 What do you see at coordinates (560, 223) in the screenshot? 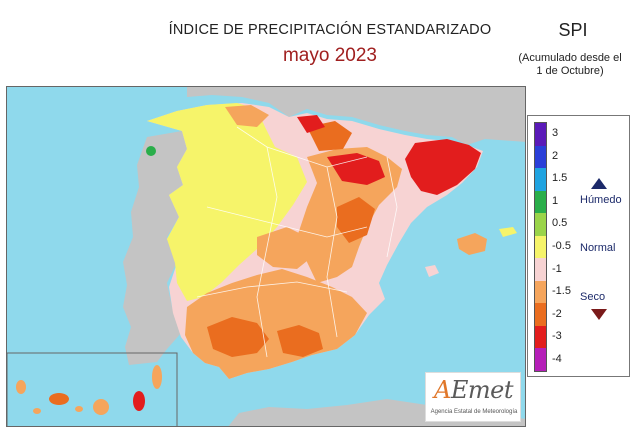
I see `legend-tick-label: 0.5` at bounding box center [560, 223].